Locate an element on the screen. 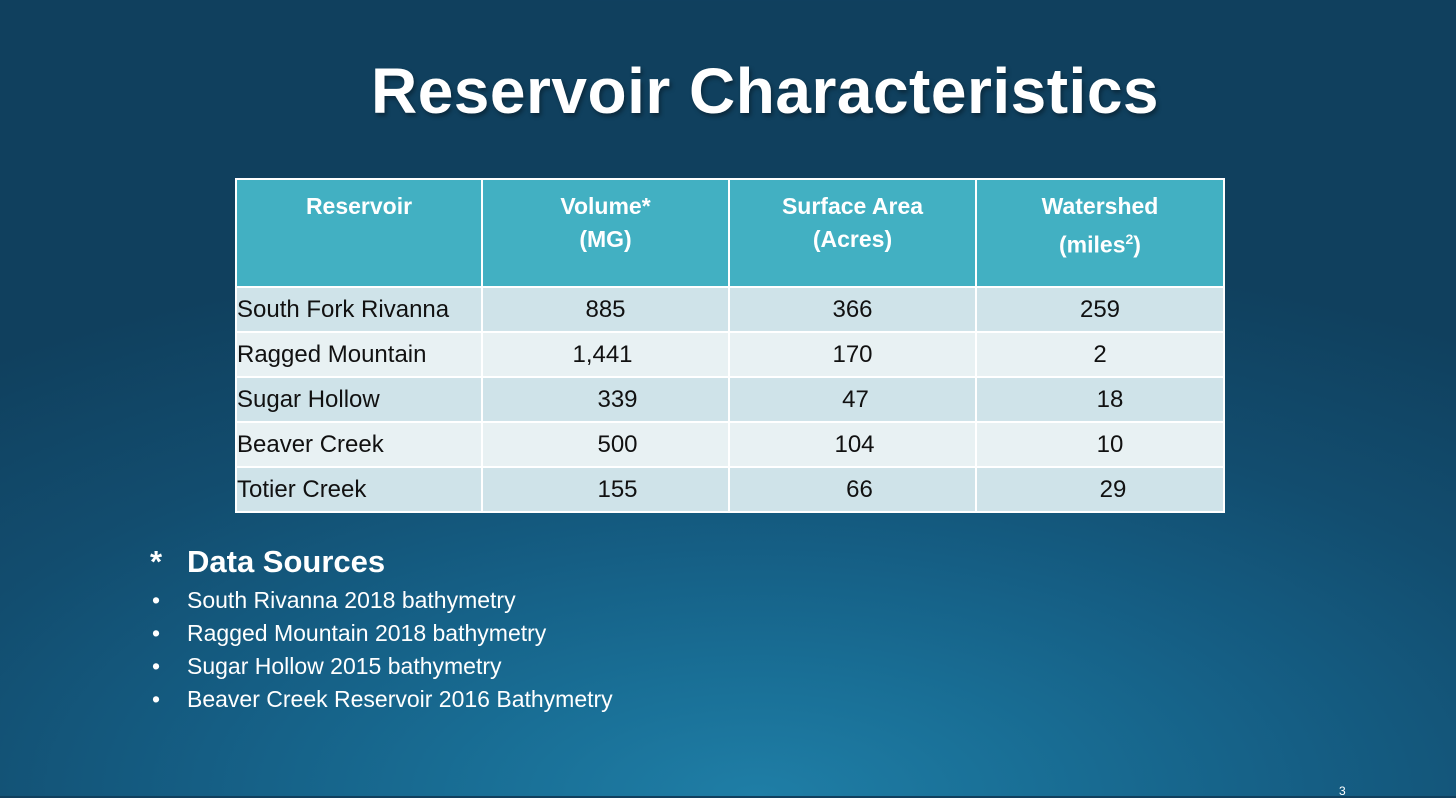  header-volume-label: Volume* is located at coordinates (605, 206).